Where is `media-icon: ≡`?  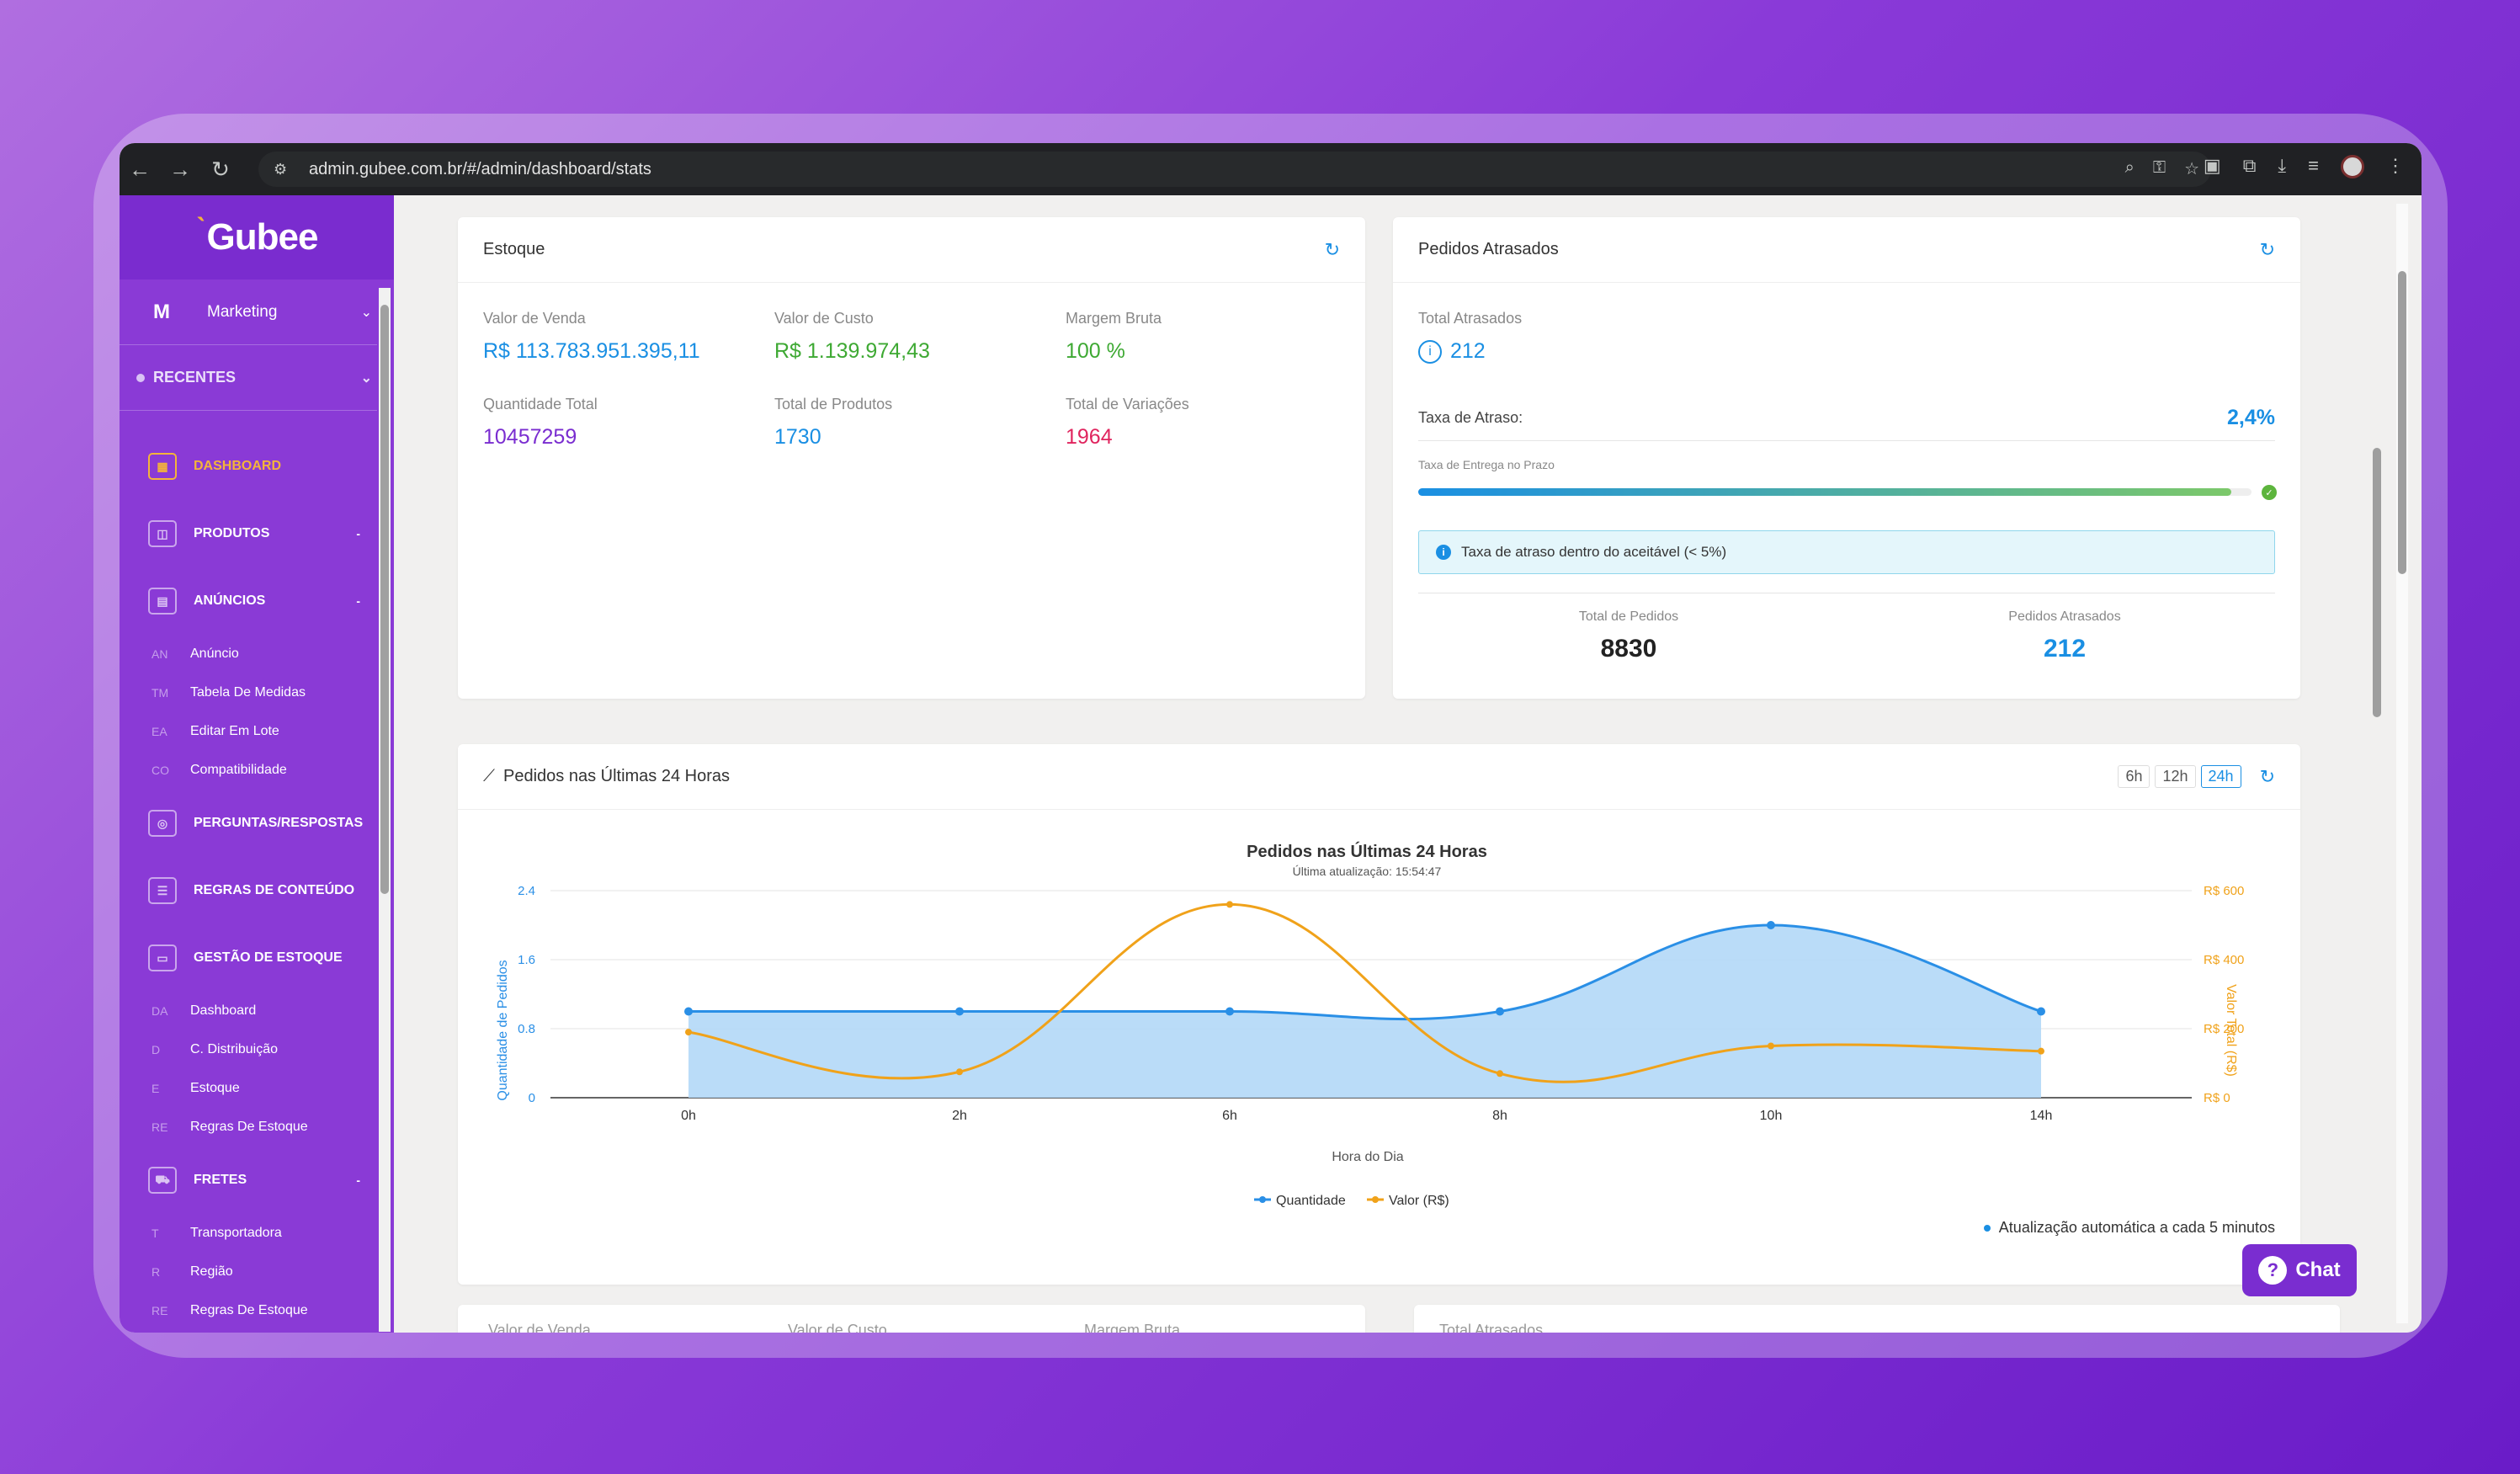 media-icon: ≡ is located at coordinates (2313, 166).